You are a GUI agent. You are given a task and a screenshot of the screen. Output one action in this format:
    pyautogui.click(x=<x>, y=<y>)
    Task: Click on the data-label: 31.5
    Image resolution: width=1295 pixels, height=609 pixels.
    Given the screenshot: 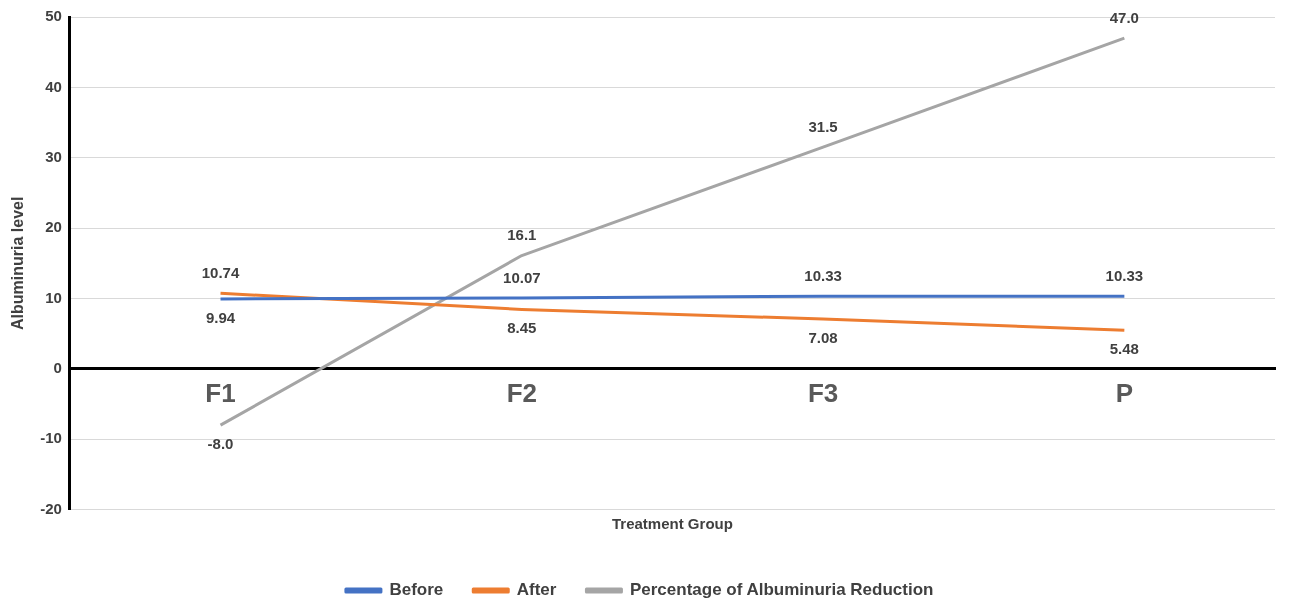 What is the action you would take?
    pyautogui.click(x=823, y=126)
    